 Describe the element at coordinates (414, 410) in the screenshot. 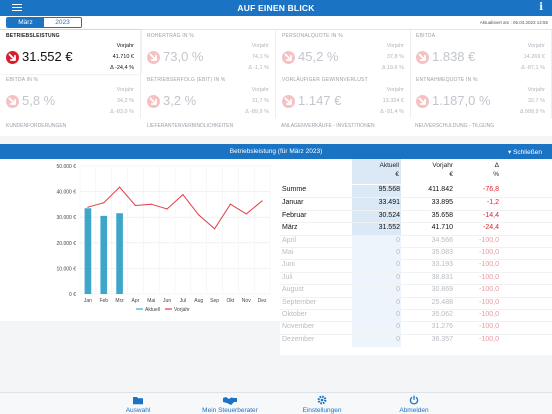

I see `tab-label: Abmelden` at that location.